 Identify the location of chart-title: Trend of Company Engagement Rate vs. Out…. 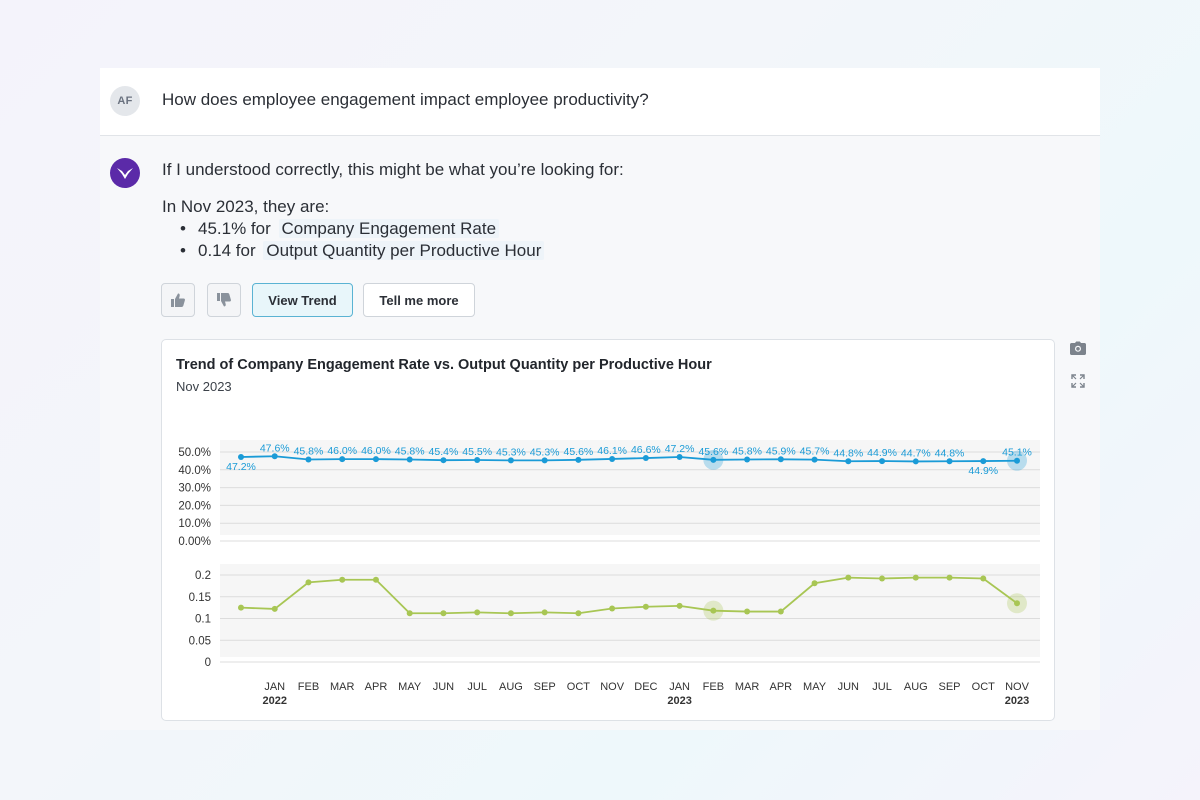
(444, 365).